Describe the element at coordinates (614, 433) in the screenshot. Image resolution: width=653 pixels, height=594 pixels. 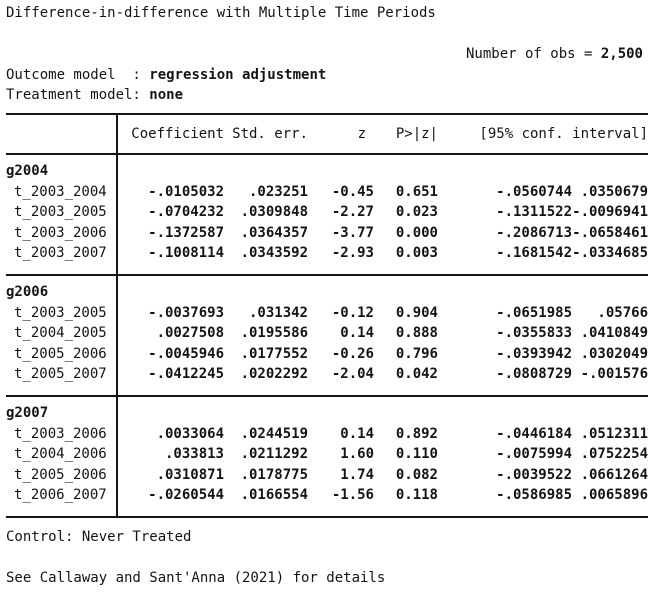
I see `cell-ci_high: .0512311` at that location.